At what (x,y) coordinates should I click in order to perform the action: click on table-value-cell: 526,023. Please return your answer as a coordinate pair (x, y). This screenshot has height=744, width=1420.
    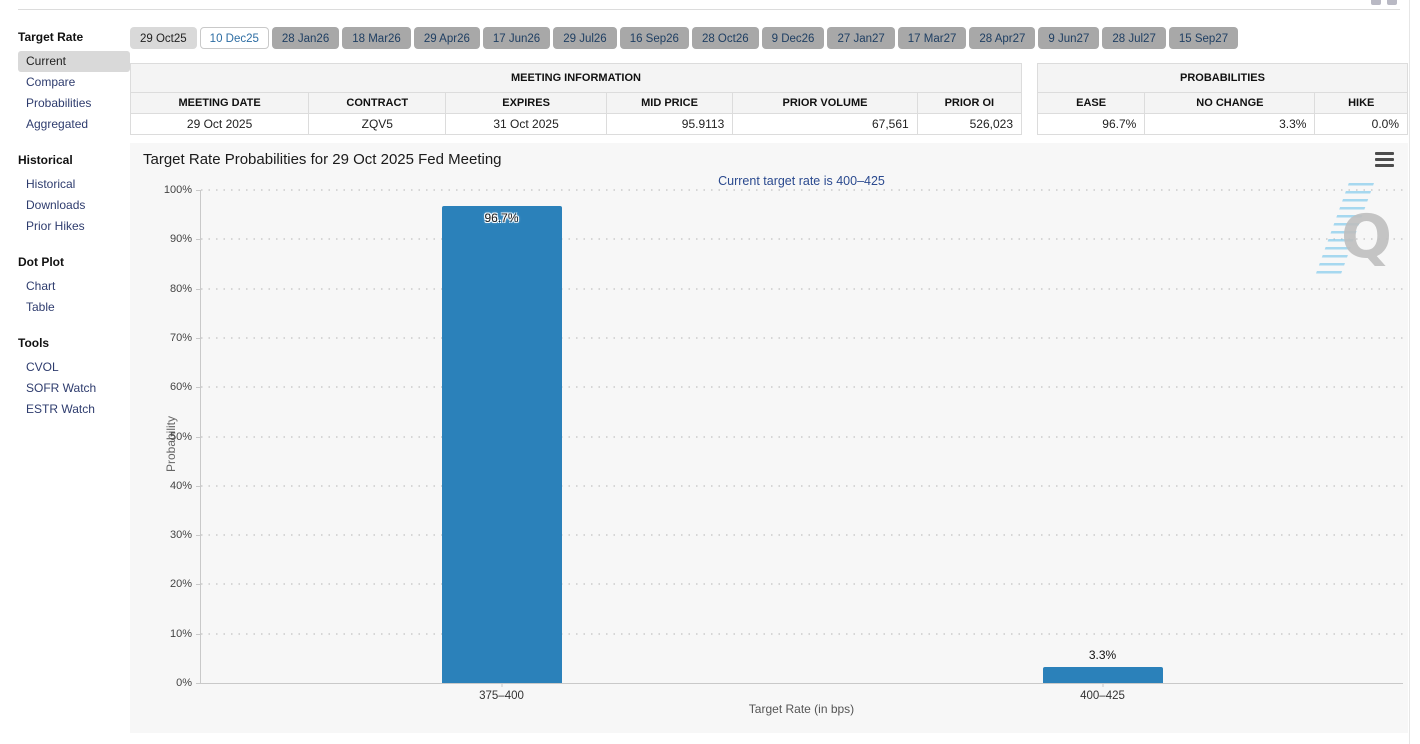
    Looking at the image, I should click on (969, 124).